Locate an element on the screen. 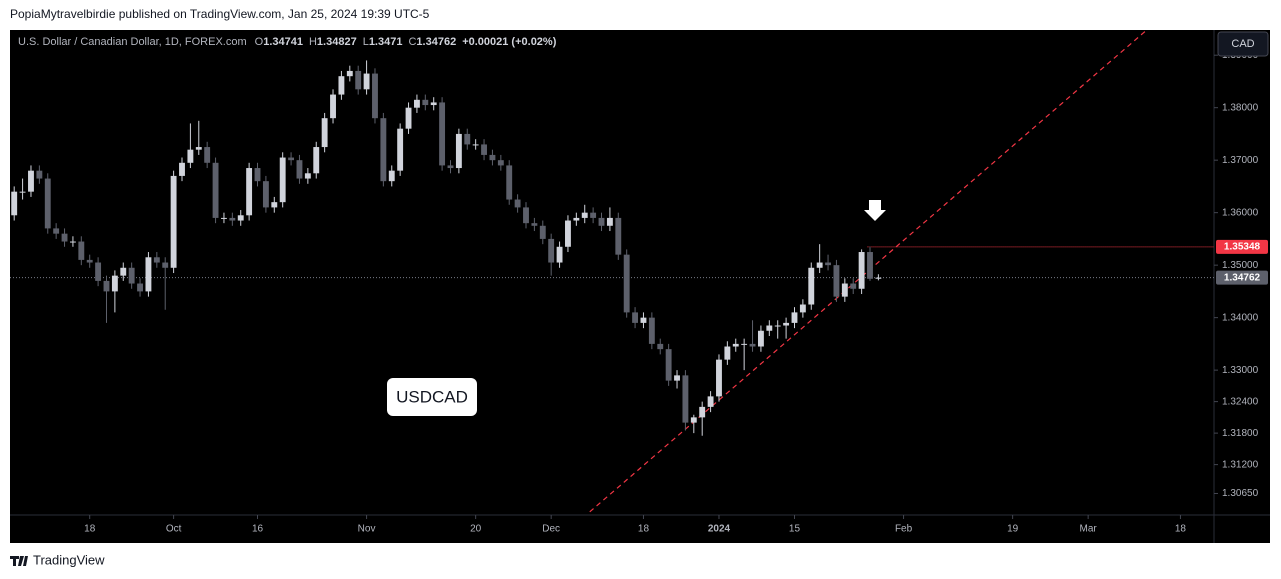  x-tick-label: 20 is located at coordinates (476, 529).